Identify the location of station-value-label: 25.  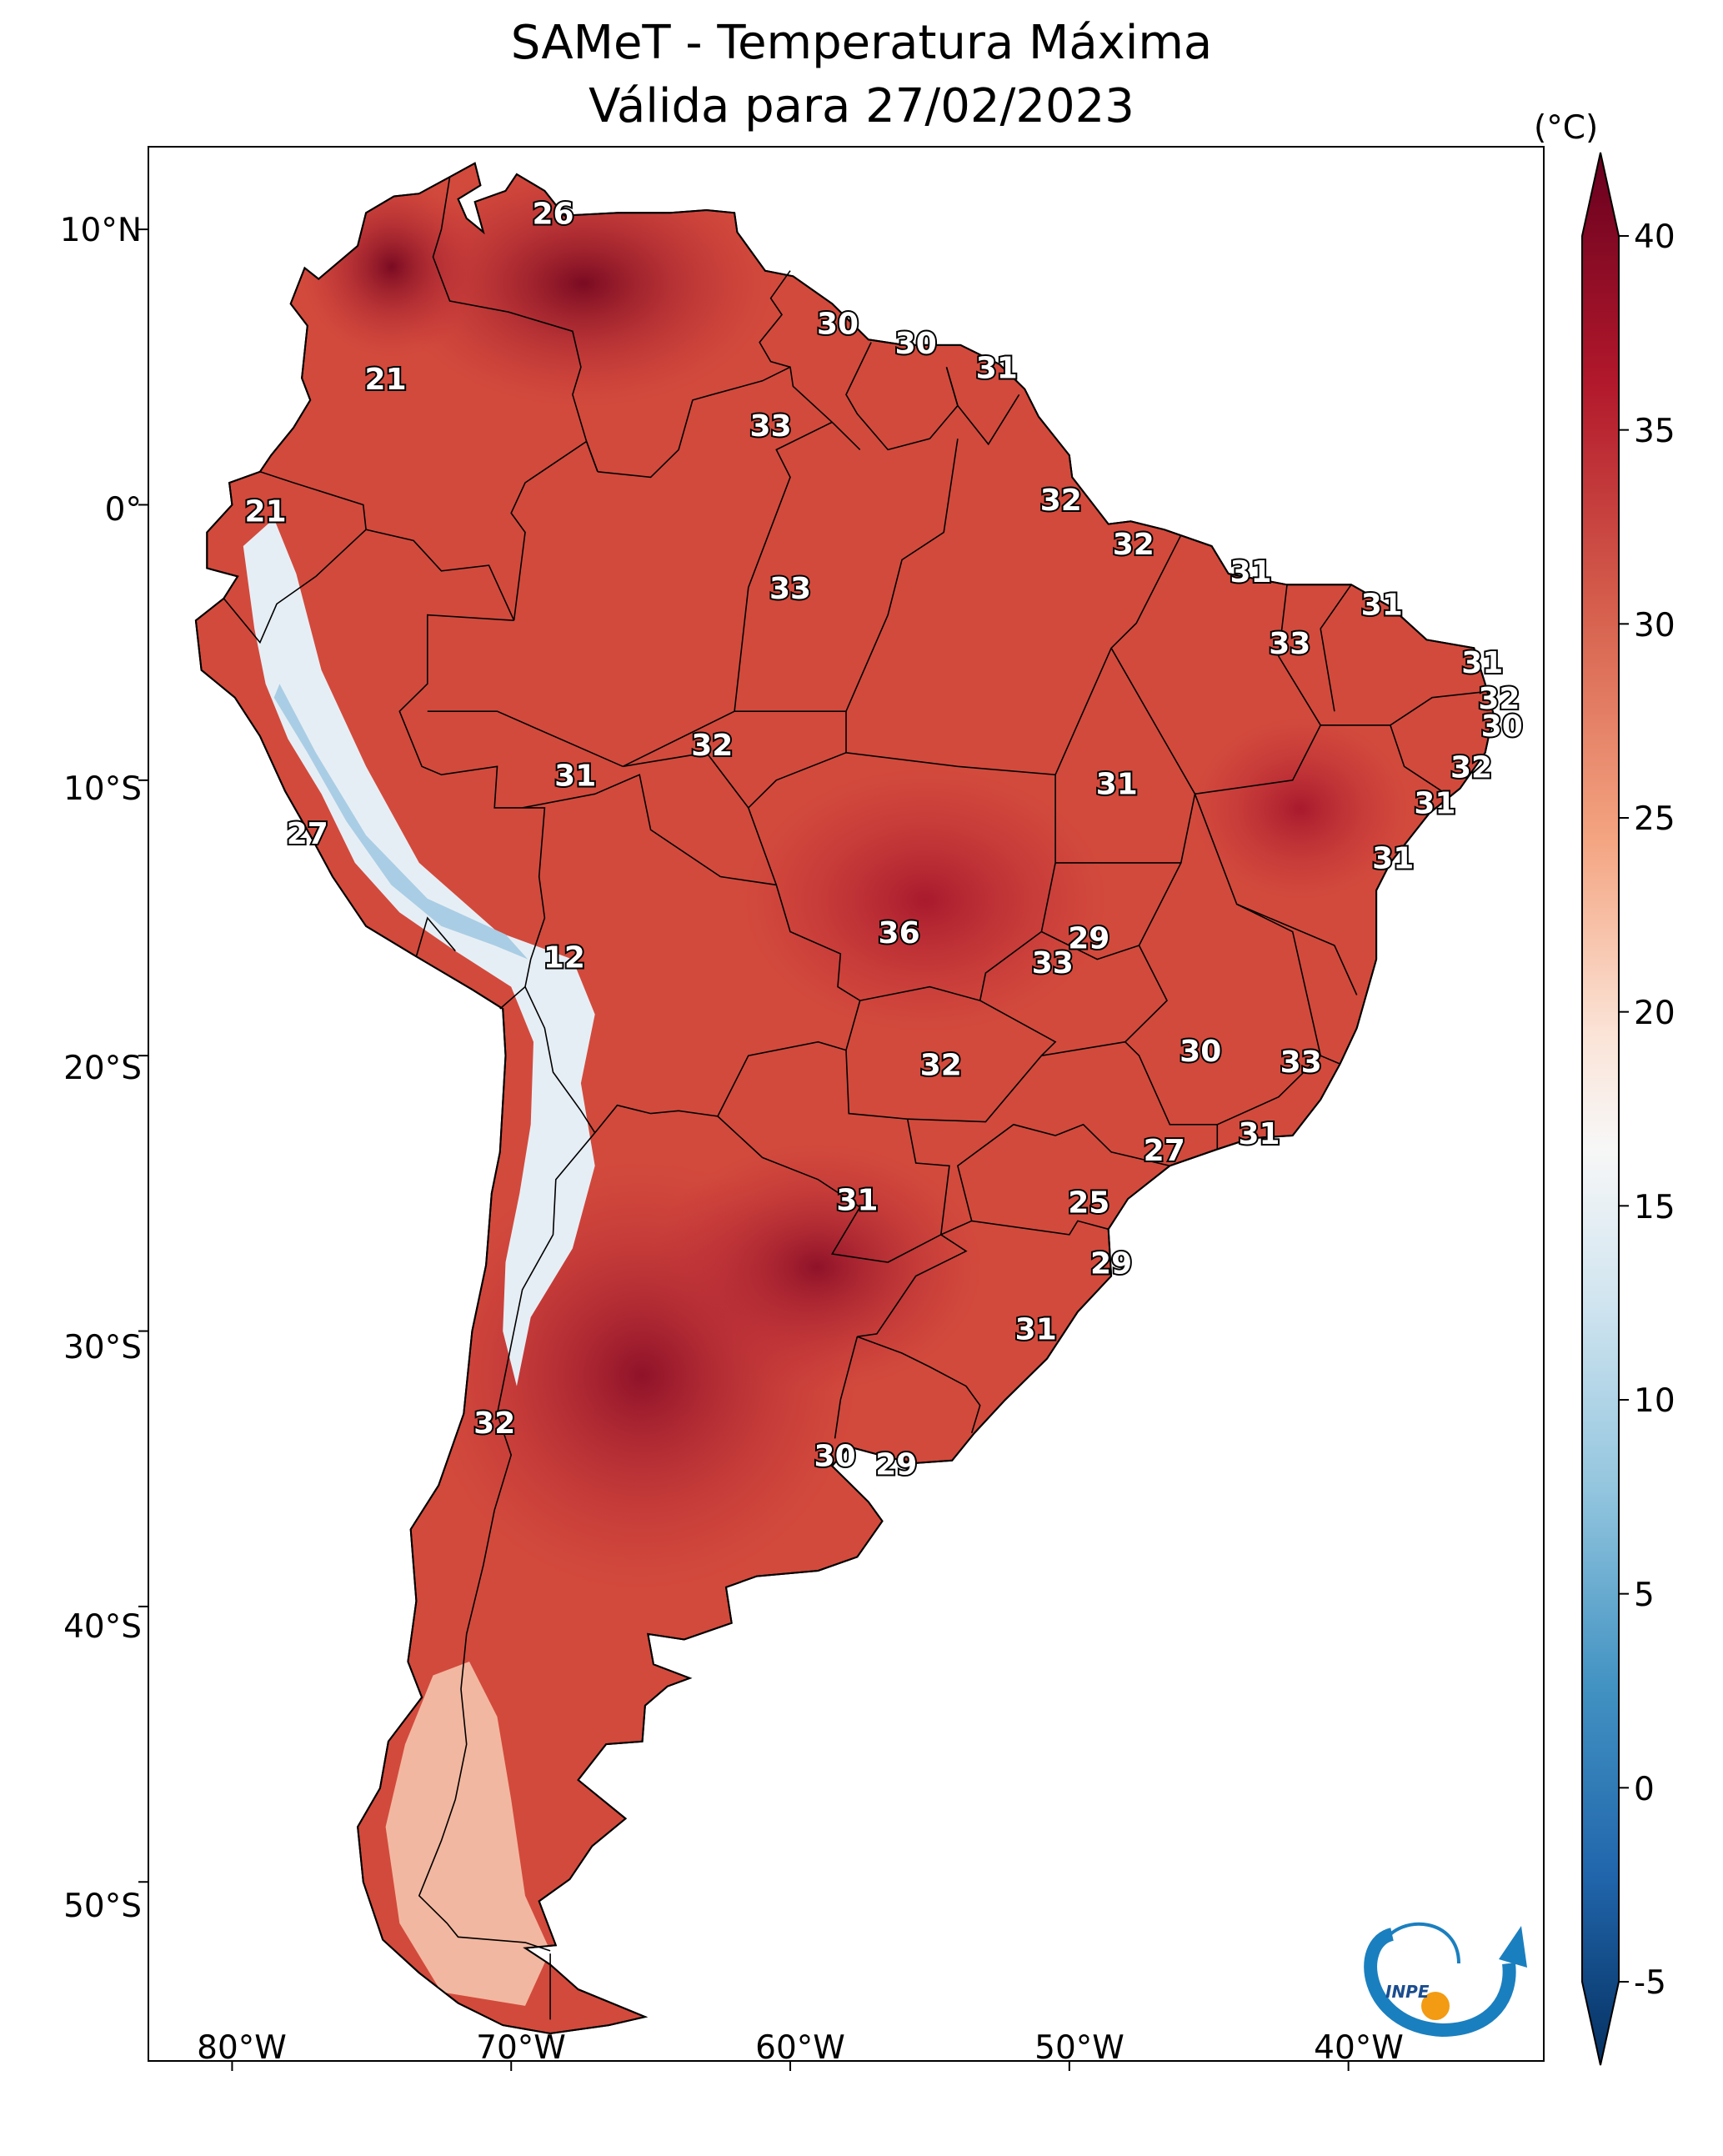
(1088, 1203).